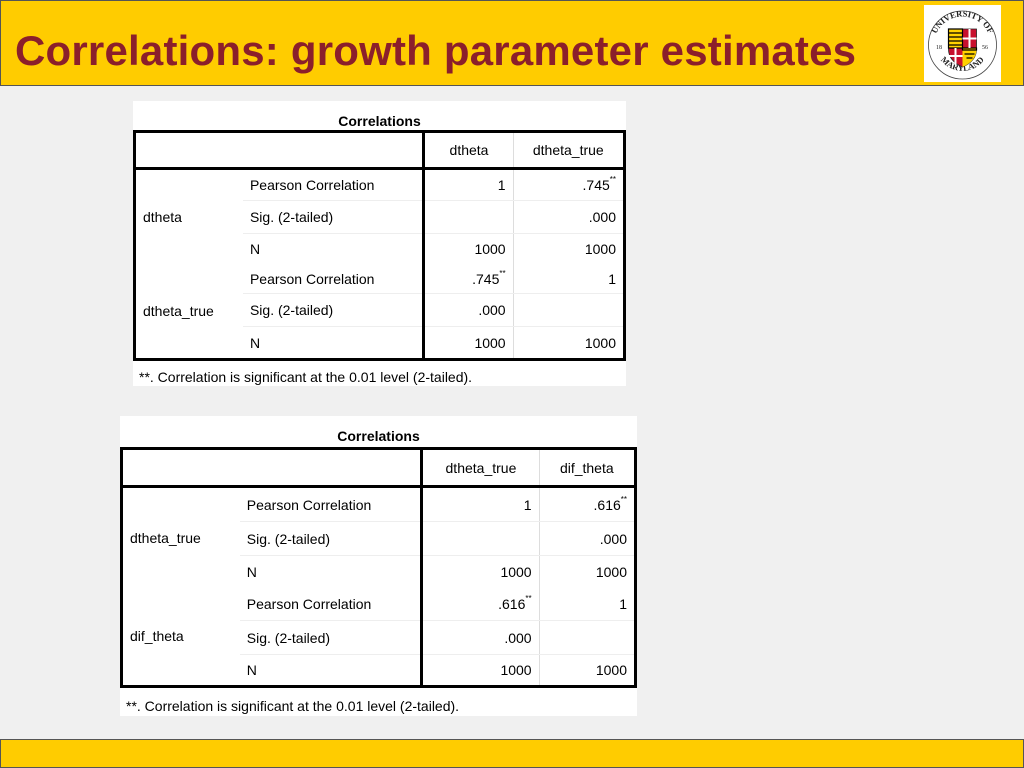 Image resolution: width=1024 pixels, height=768 pixels. I want to click on column-header: dif_theta, so click(587, 468).